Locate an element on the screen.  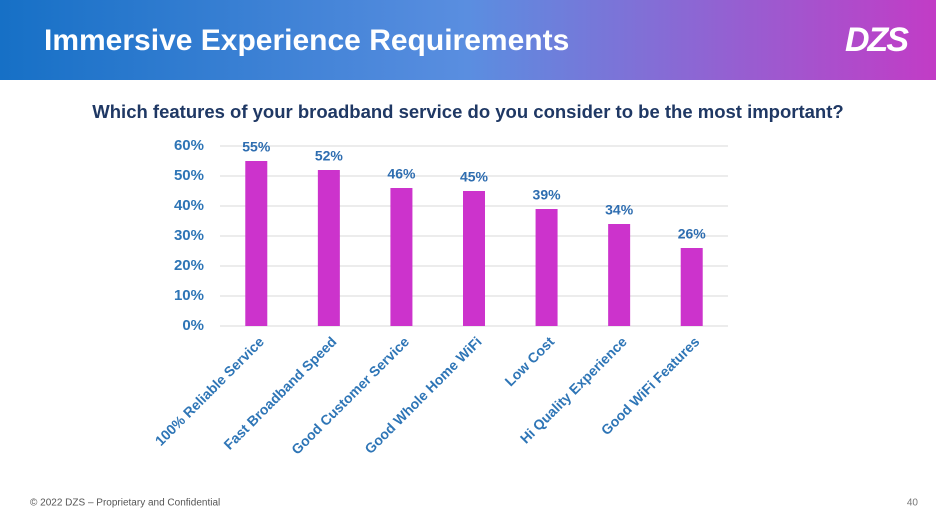
value-label: 45% is located at coordinates (474, 177).